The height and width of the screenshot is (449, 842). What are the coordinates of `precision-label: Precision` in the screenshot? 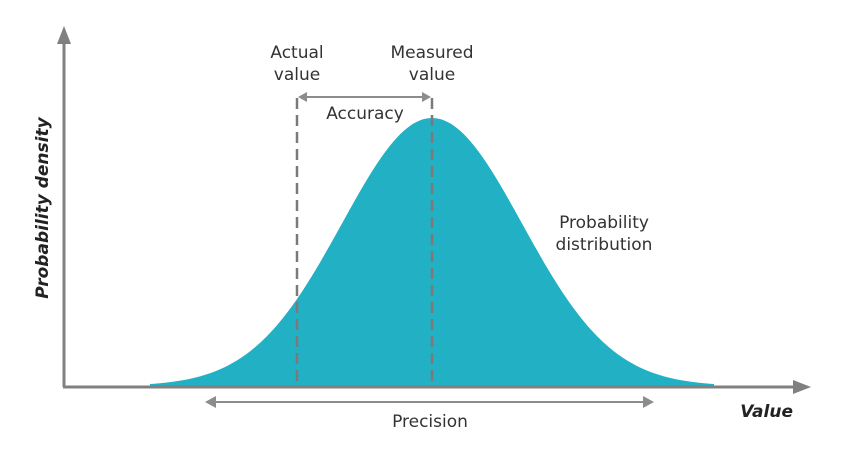 It's located at (430, 422).